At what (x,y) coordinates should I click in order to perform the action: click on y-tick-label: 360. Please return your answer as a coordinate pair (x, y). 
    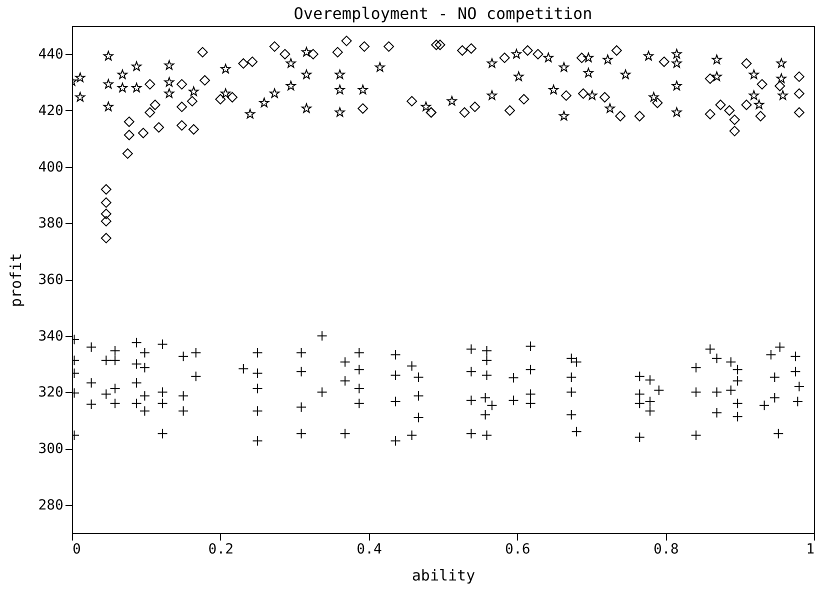
    Looking at the image, I should click on (51, 280).